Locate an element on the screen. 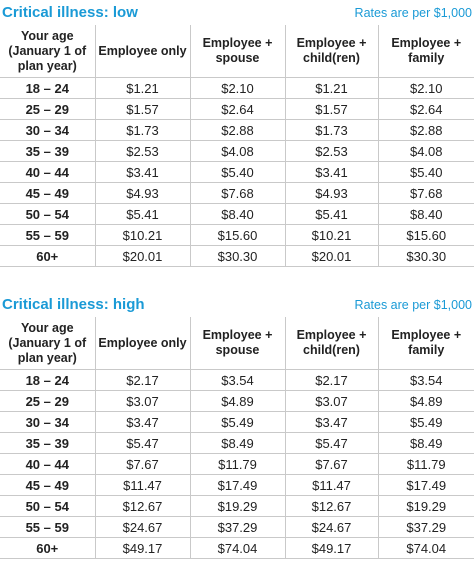 The width and height of the screenshot is (474, 564). rate-row: 40 – 44 $3.41 $5.40 $3.41 $5.40 is located at coordinates (237, 172).